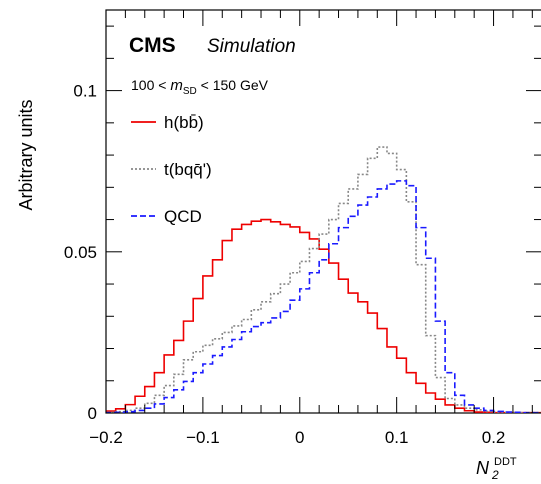 The image size is (541, 484). I want to click on x-axis-title: N 2 DDT, so click(496, 469).